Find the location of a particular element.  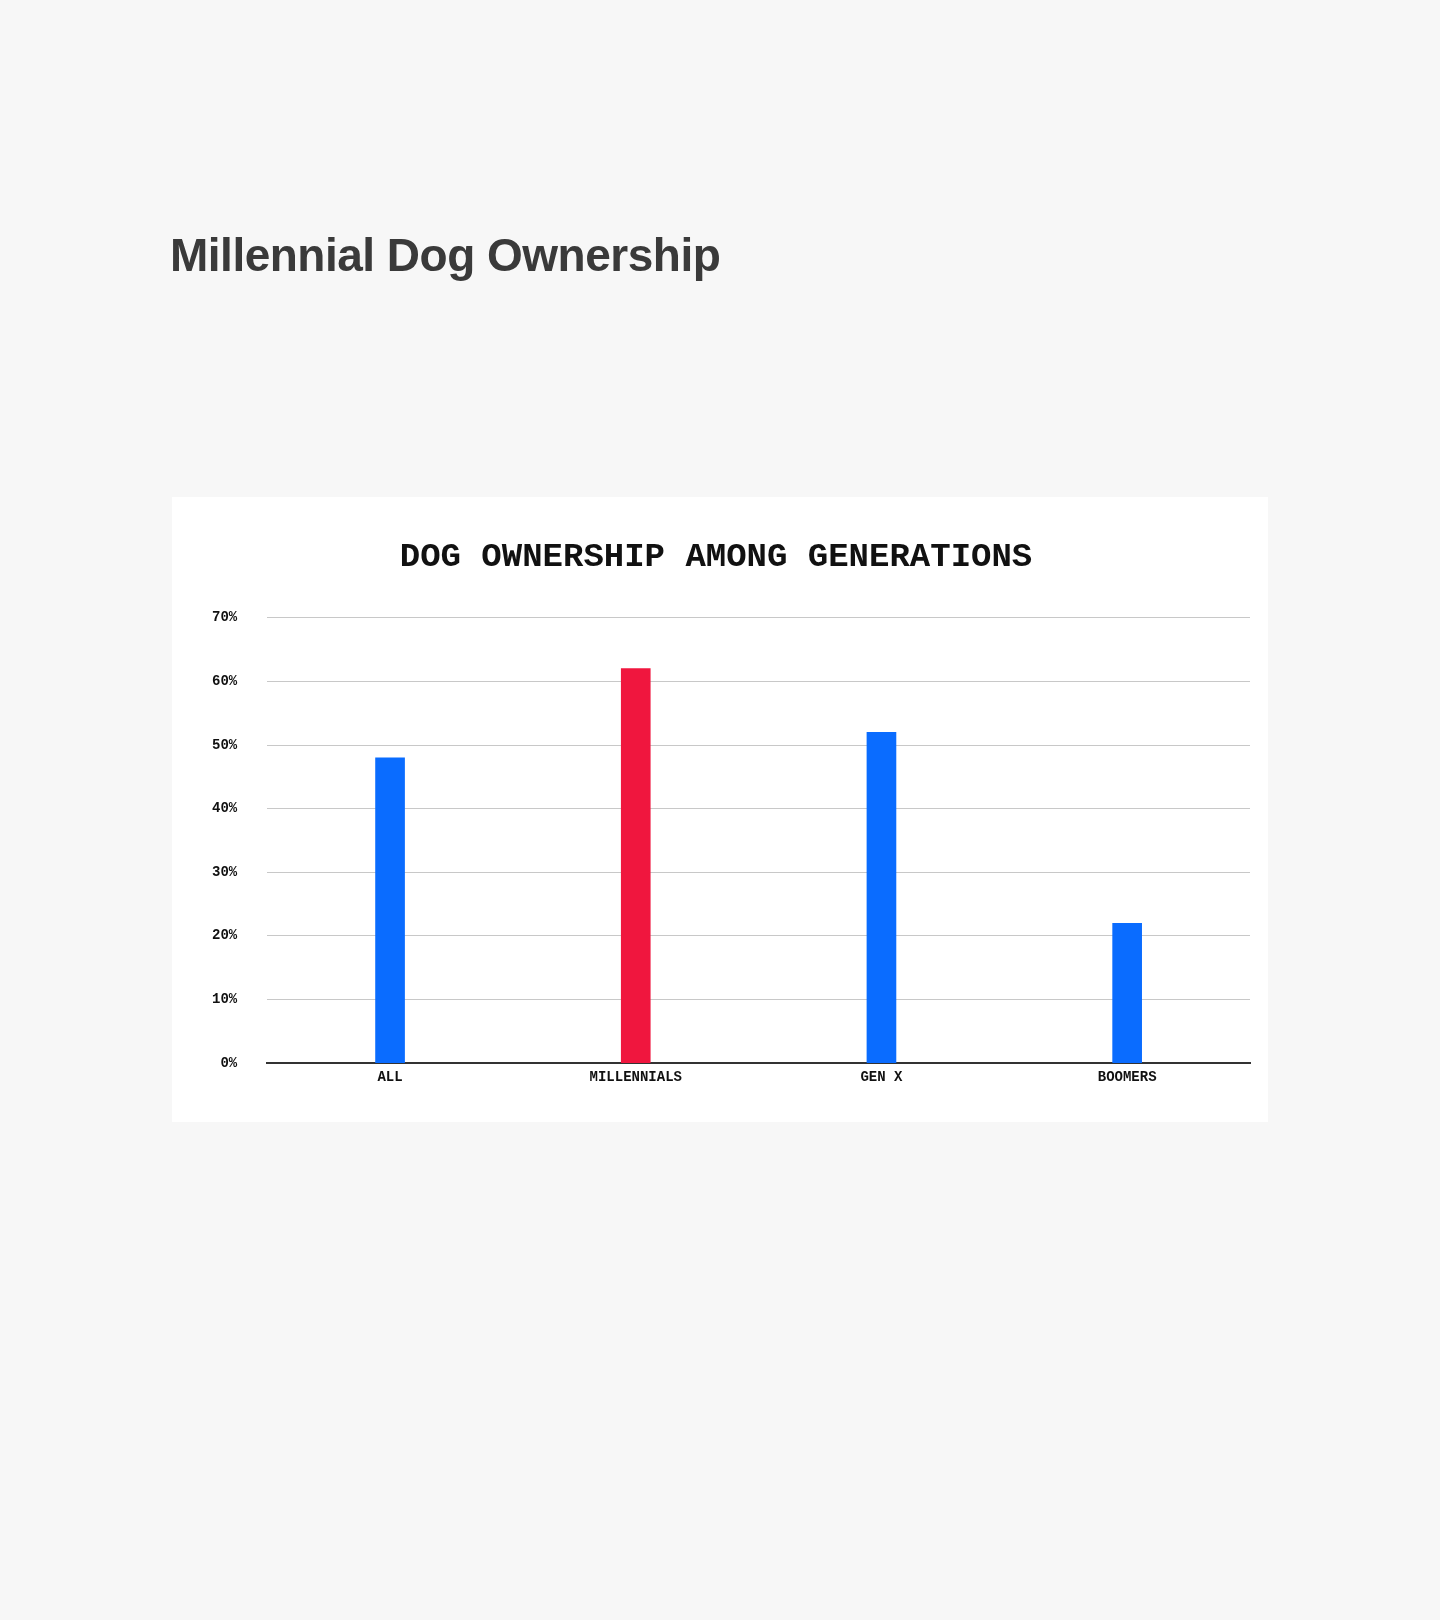

y-tick-label: 0% is located at coordinates (229, 1062).